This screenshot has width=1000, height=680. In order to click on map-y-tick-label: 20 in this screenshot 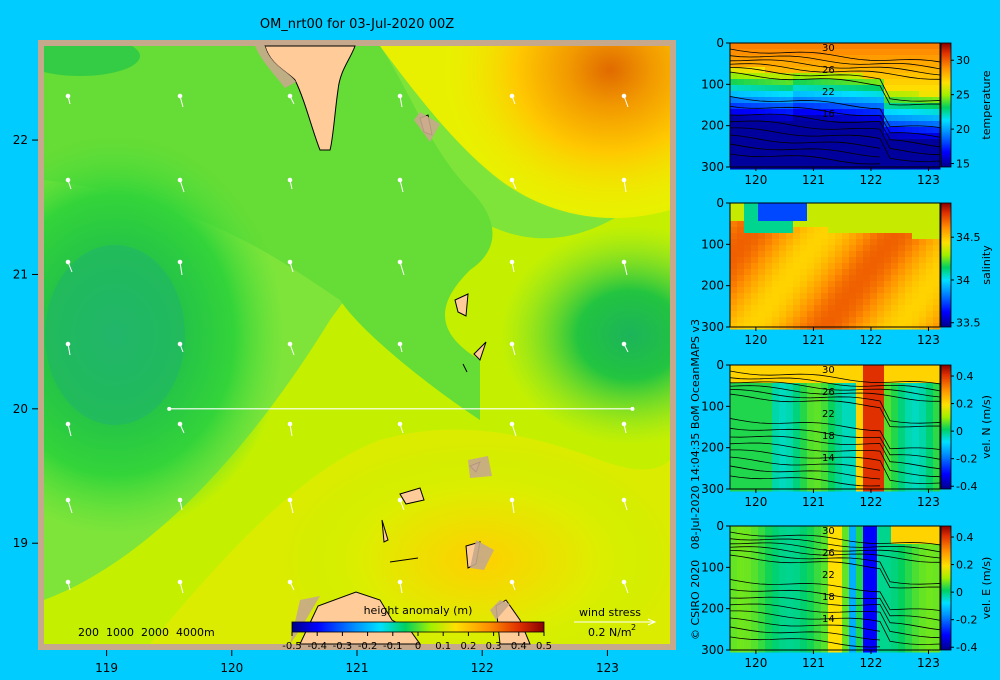, I will do `click(20, 409)`.